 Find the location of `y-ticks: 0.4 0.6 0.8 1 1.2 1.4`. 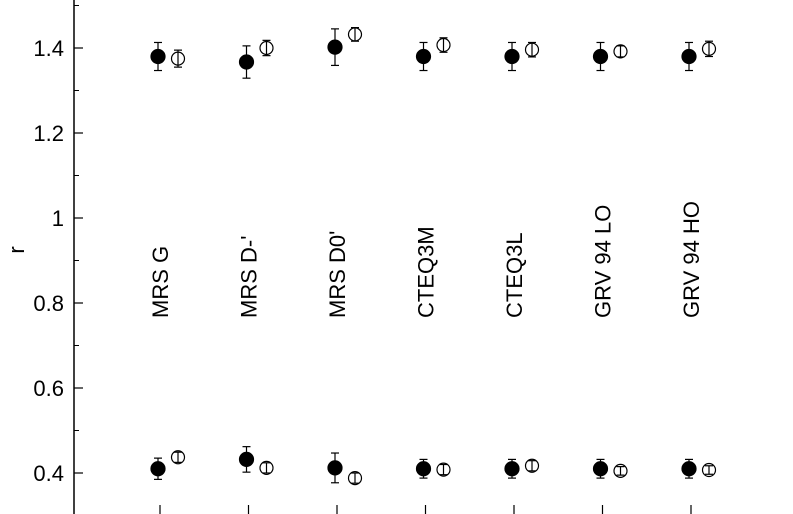

y-ticks: 0.4 0.6 0.8 1 1.2 1.4 is located at coordinates (58, 245).